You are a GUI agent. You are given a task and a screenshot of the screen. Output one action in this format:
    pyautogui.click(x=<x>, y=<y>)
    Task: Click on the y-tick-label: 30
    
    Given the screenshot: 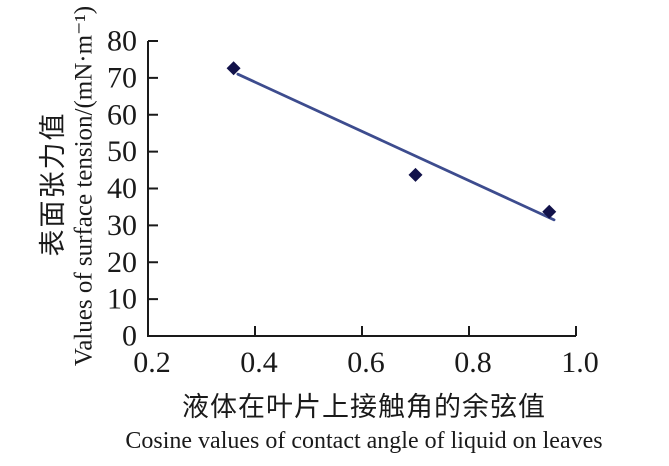 What is the action you would take?
    pyautogui.click(x=122, y=225)
    